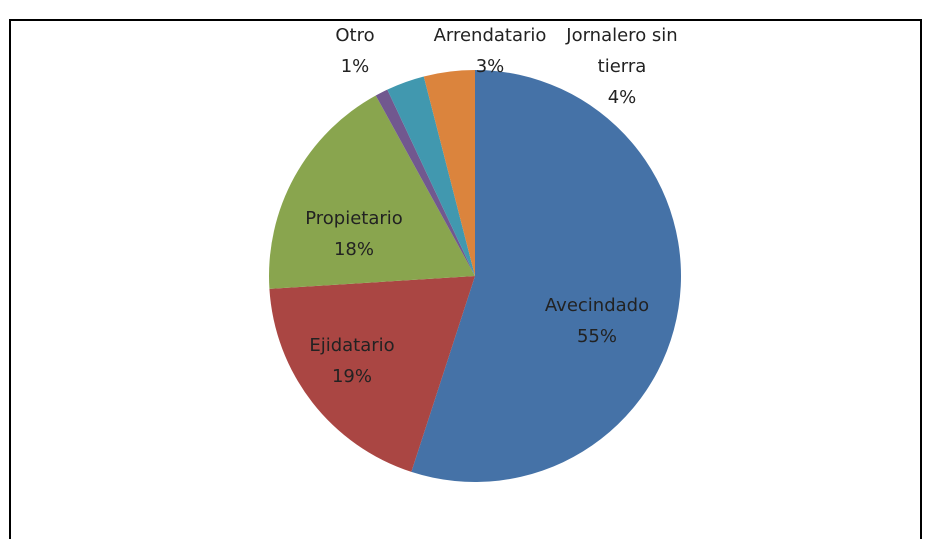  I want to click on slice-label: Ejidatario 19%, so click(352, 361).